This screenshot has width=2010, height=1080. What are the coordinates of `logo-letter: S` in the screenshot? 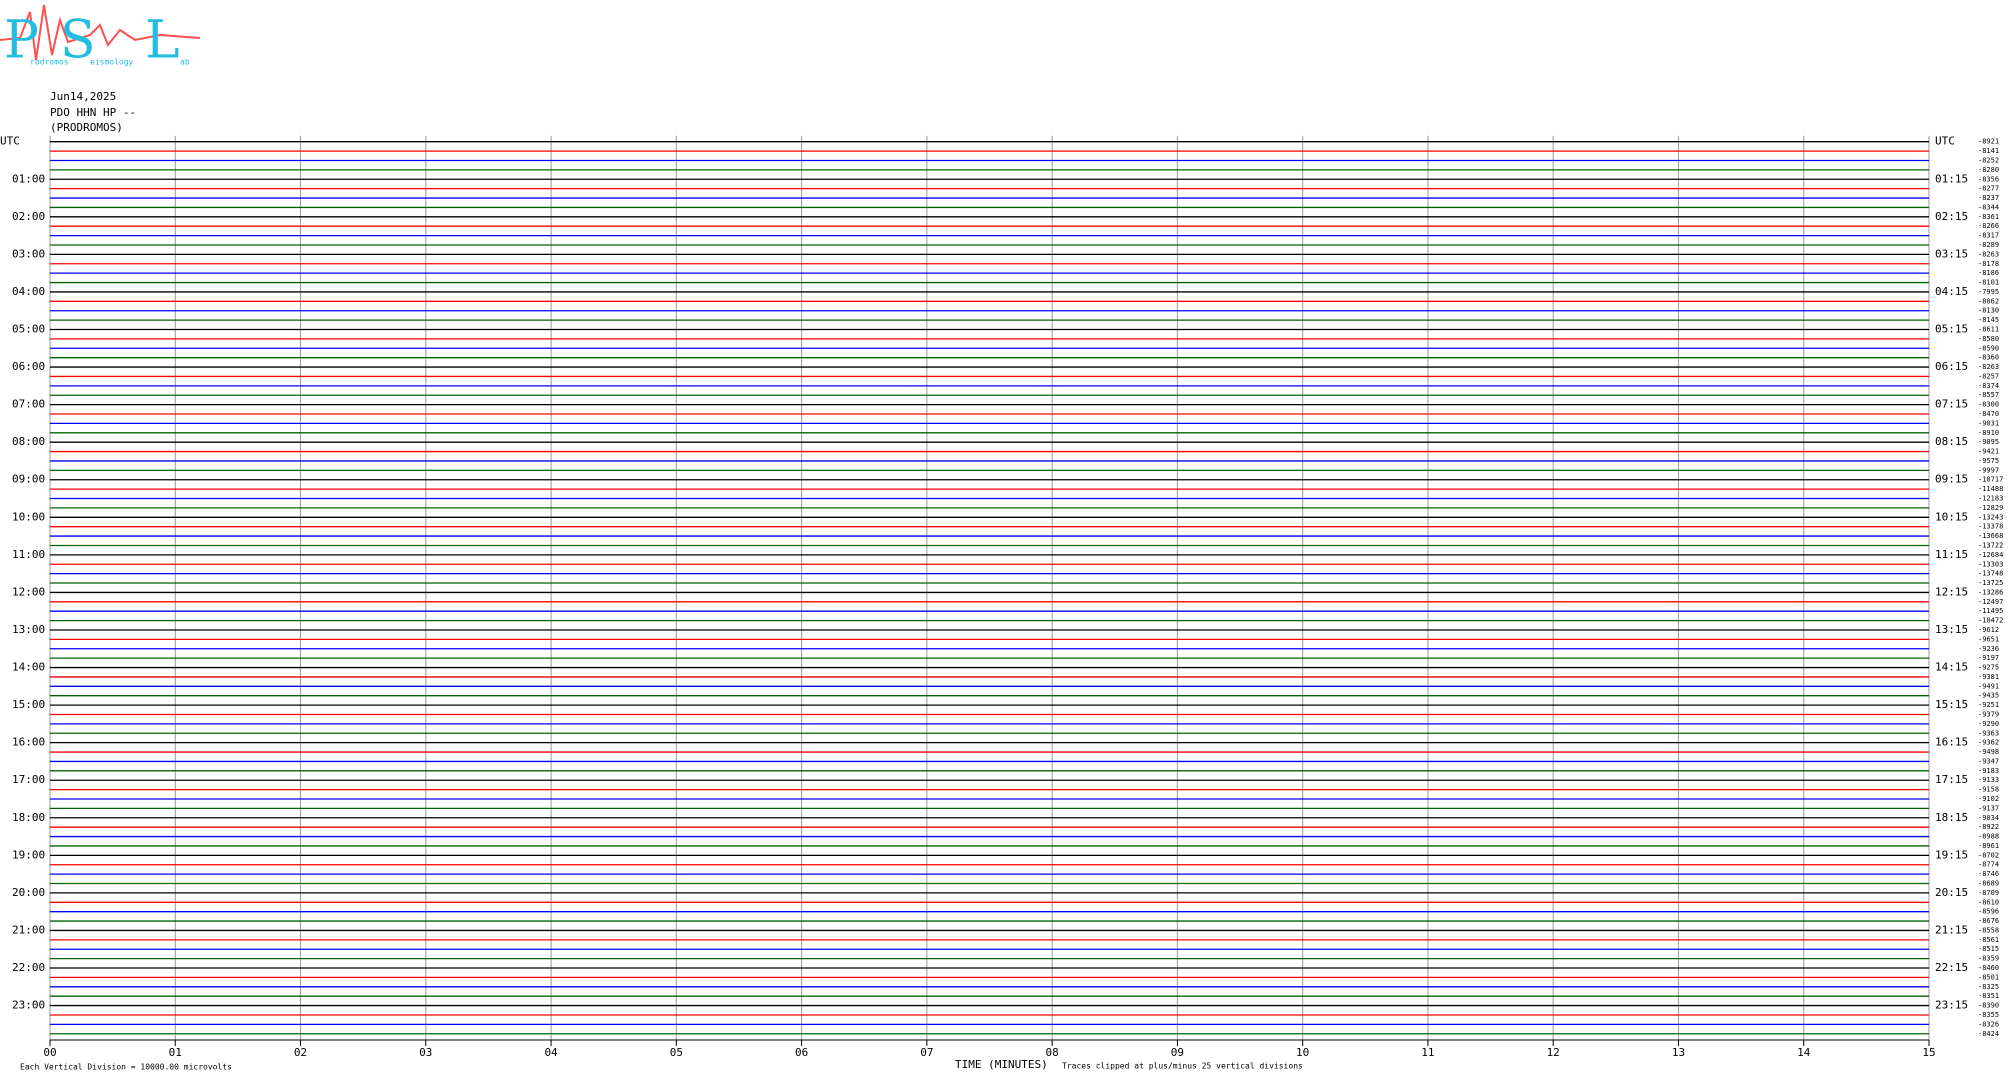 It's located at (78, 41).